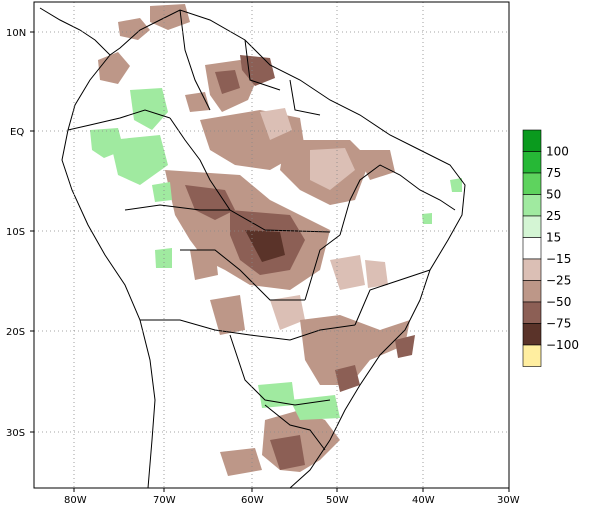 The image size is (592, 513). What do you see at coordinates (553, 216) in the screenshot?
I see `legend-label: 25` at bounding box center [553, 216].